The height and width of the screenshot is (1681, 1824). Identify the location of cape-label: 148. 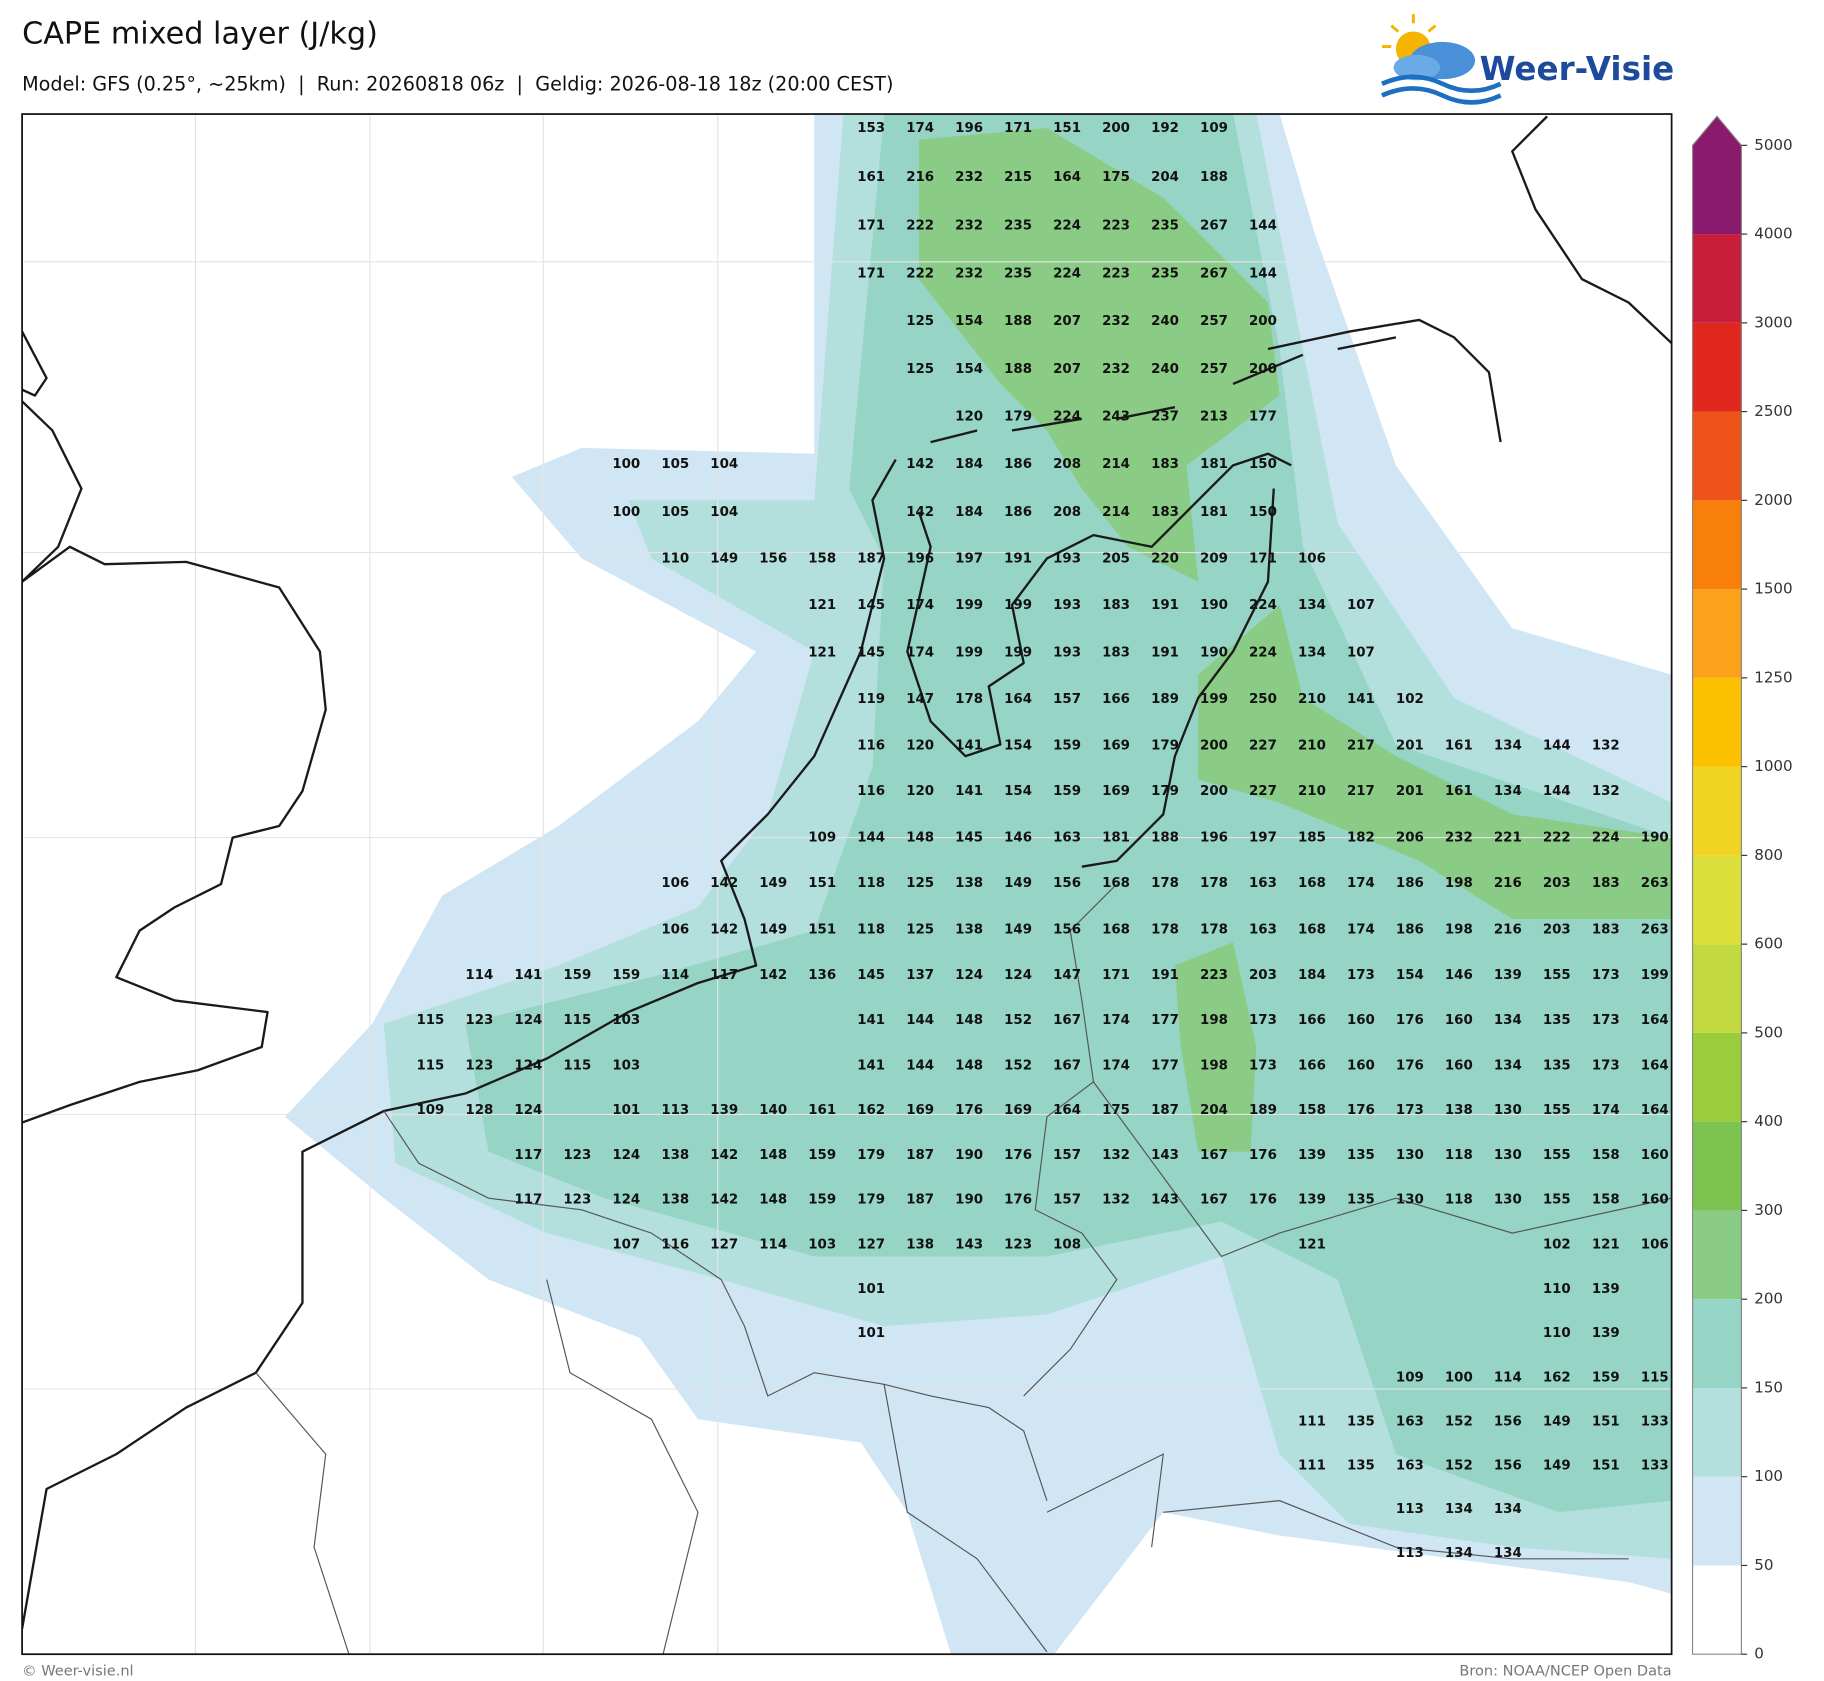
(969, 1020).